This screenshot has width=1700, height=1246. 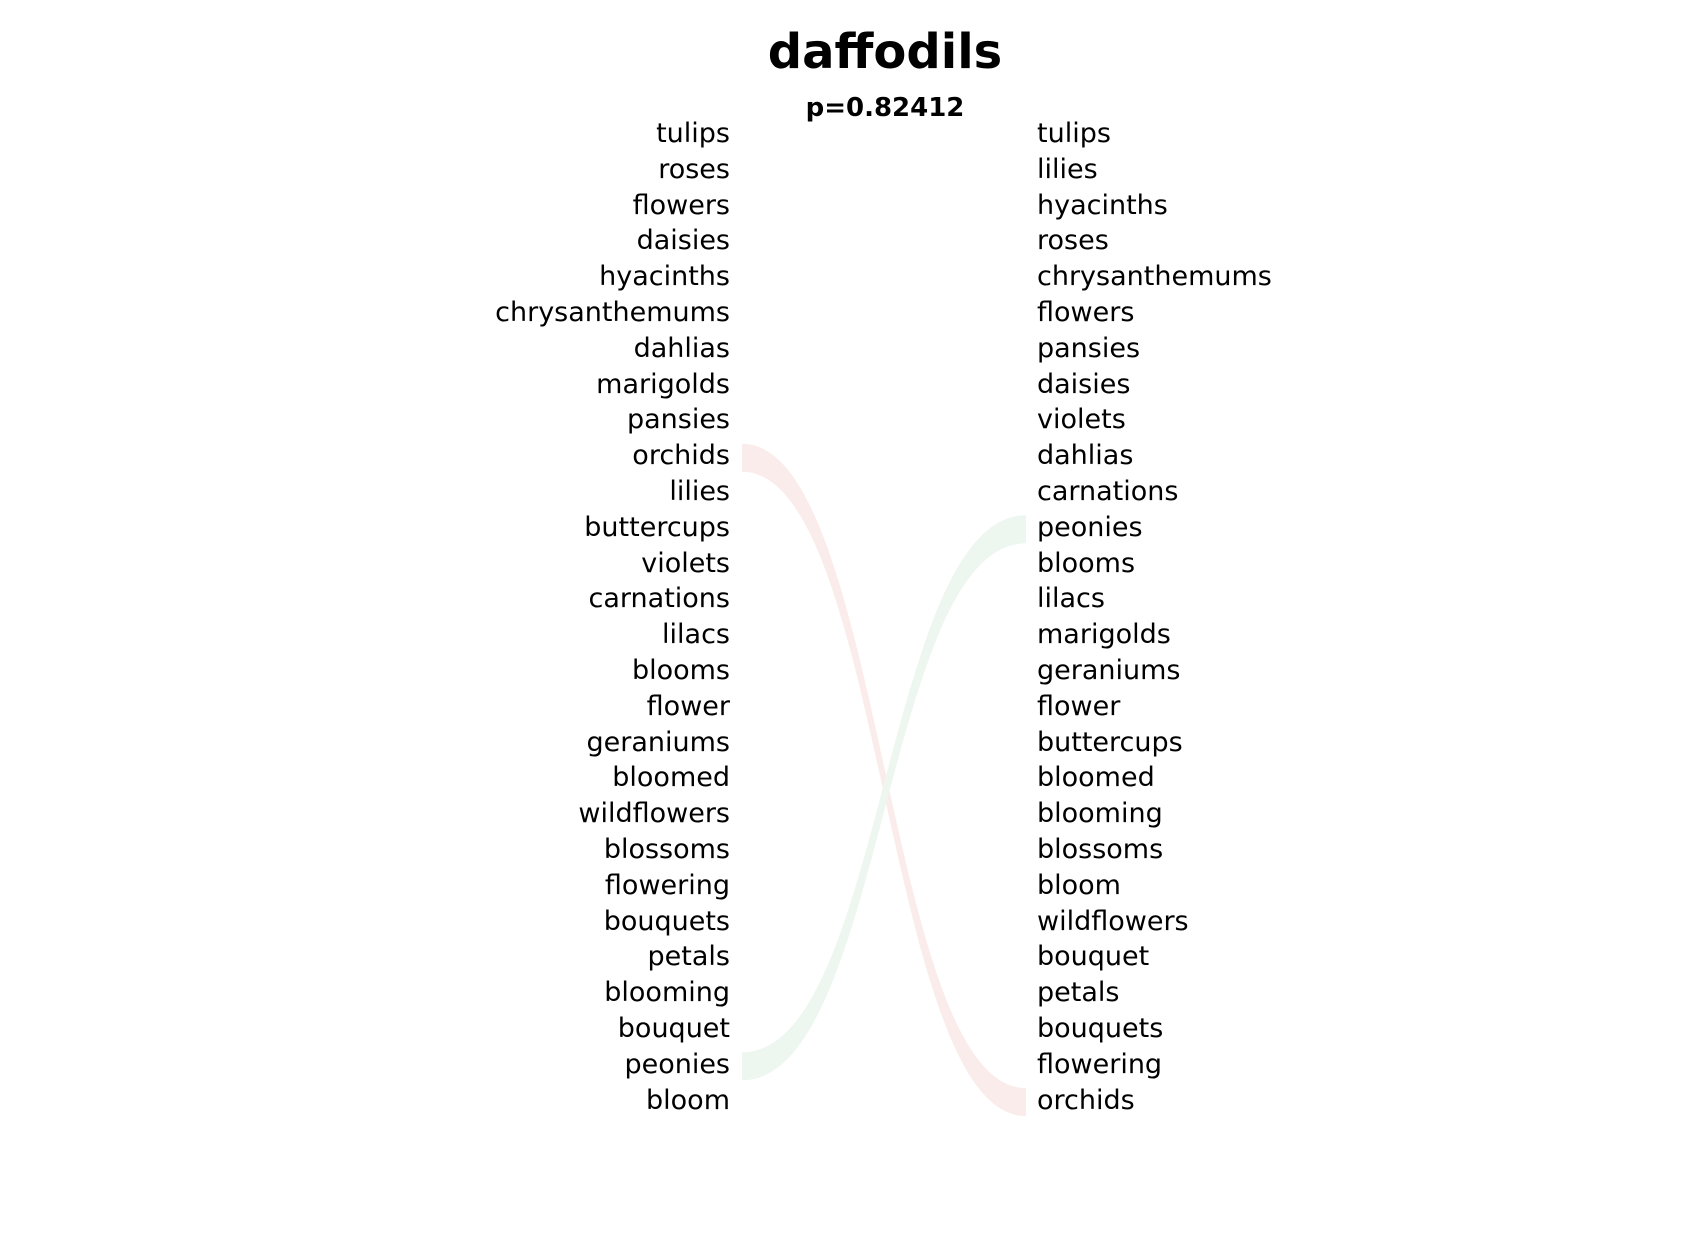 I want to click on right-word: daisies, so click(x=1084, y=384).